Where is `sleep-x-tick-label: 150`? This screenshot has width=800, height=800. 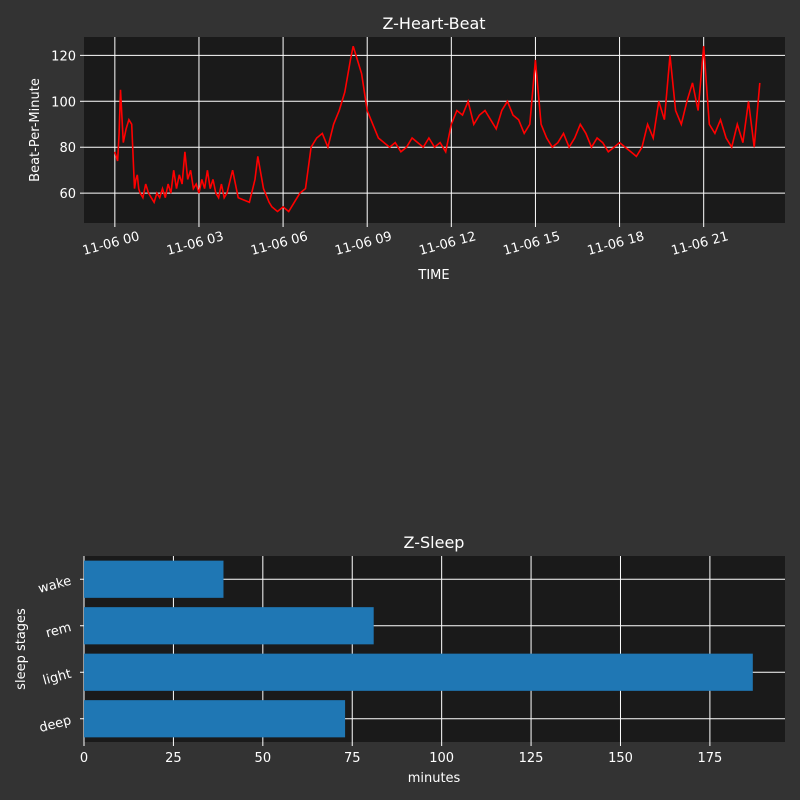 sleep-x-tick-label: 150 is located at coordinates (620, 758).